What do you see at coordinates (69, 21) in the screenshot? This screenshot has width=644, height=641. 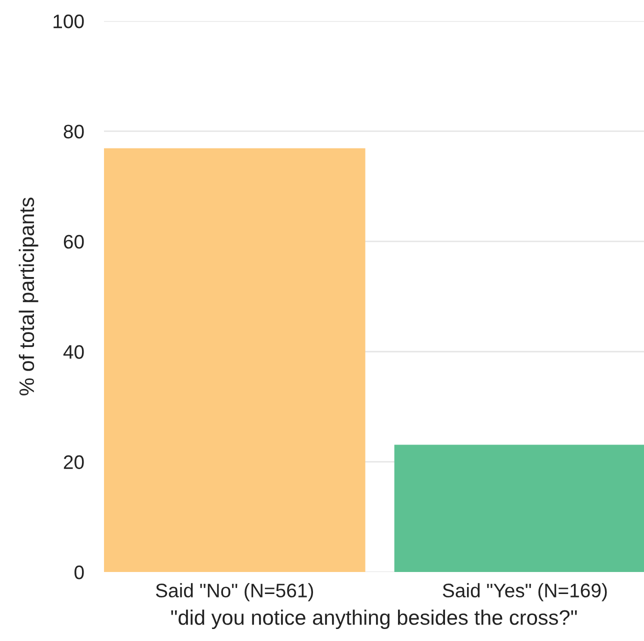 I see `y-tick-label: 100` at bounding box center [69, 21].